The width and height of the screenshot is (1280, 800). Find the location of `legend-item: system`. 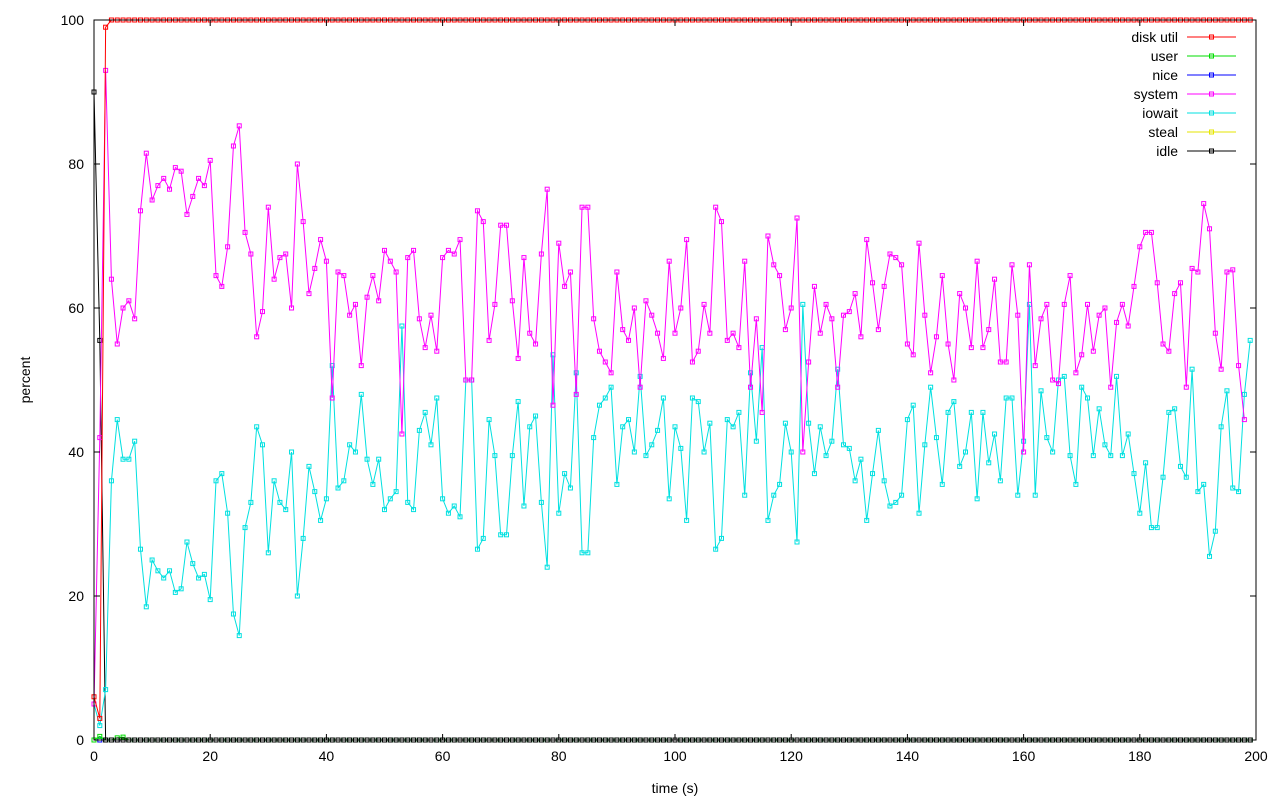

legend-item: system is located at coordinates (1185, 94).